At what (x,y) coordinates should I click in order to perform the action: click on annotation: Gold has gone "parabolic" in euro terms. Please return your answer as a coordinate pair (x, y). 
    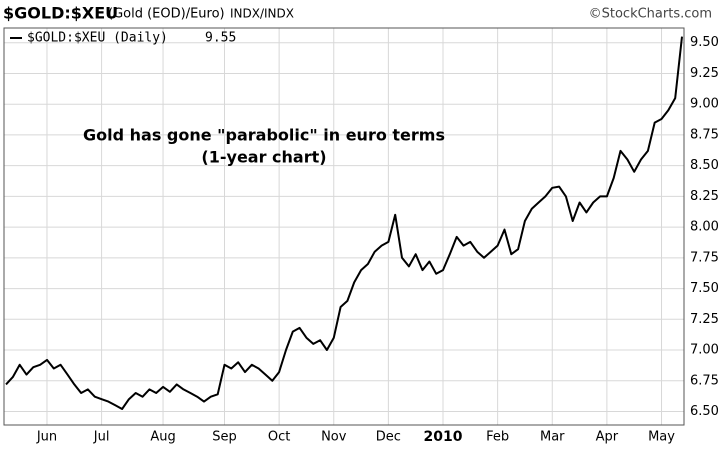
    Looking at the image, I should click on (264, 135).